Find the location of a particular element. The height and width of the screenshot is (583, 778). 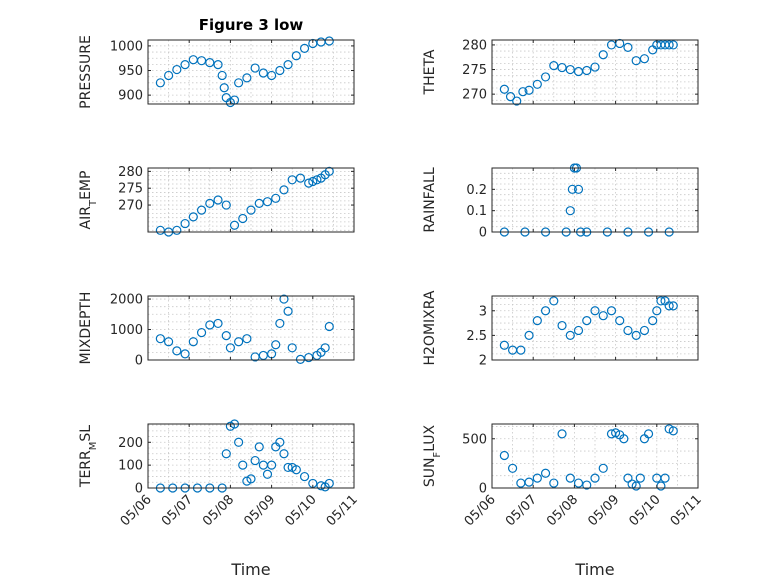

x-tick-label: 05/07 is located at coordinates (177, 510).